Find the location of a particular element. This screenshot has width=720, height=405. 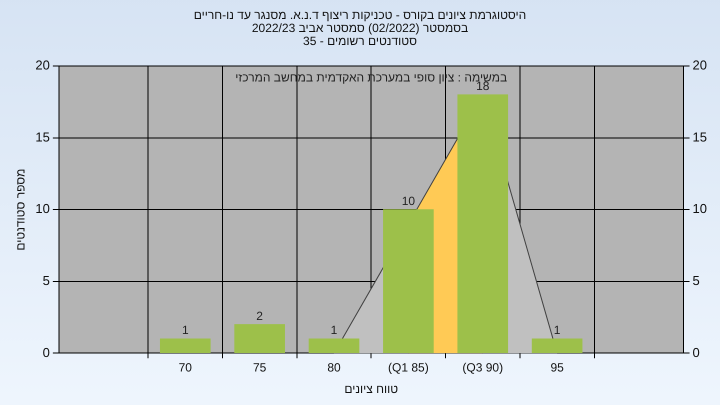

x-tick-label: 80 is located at coordinates (334, 367).